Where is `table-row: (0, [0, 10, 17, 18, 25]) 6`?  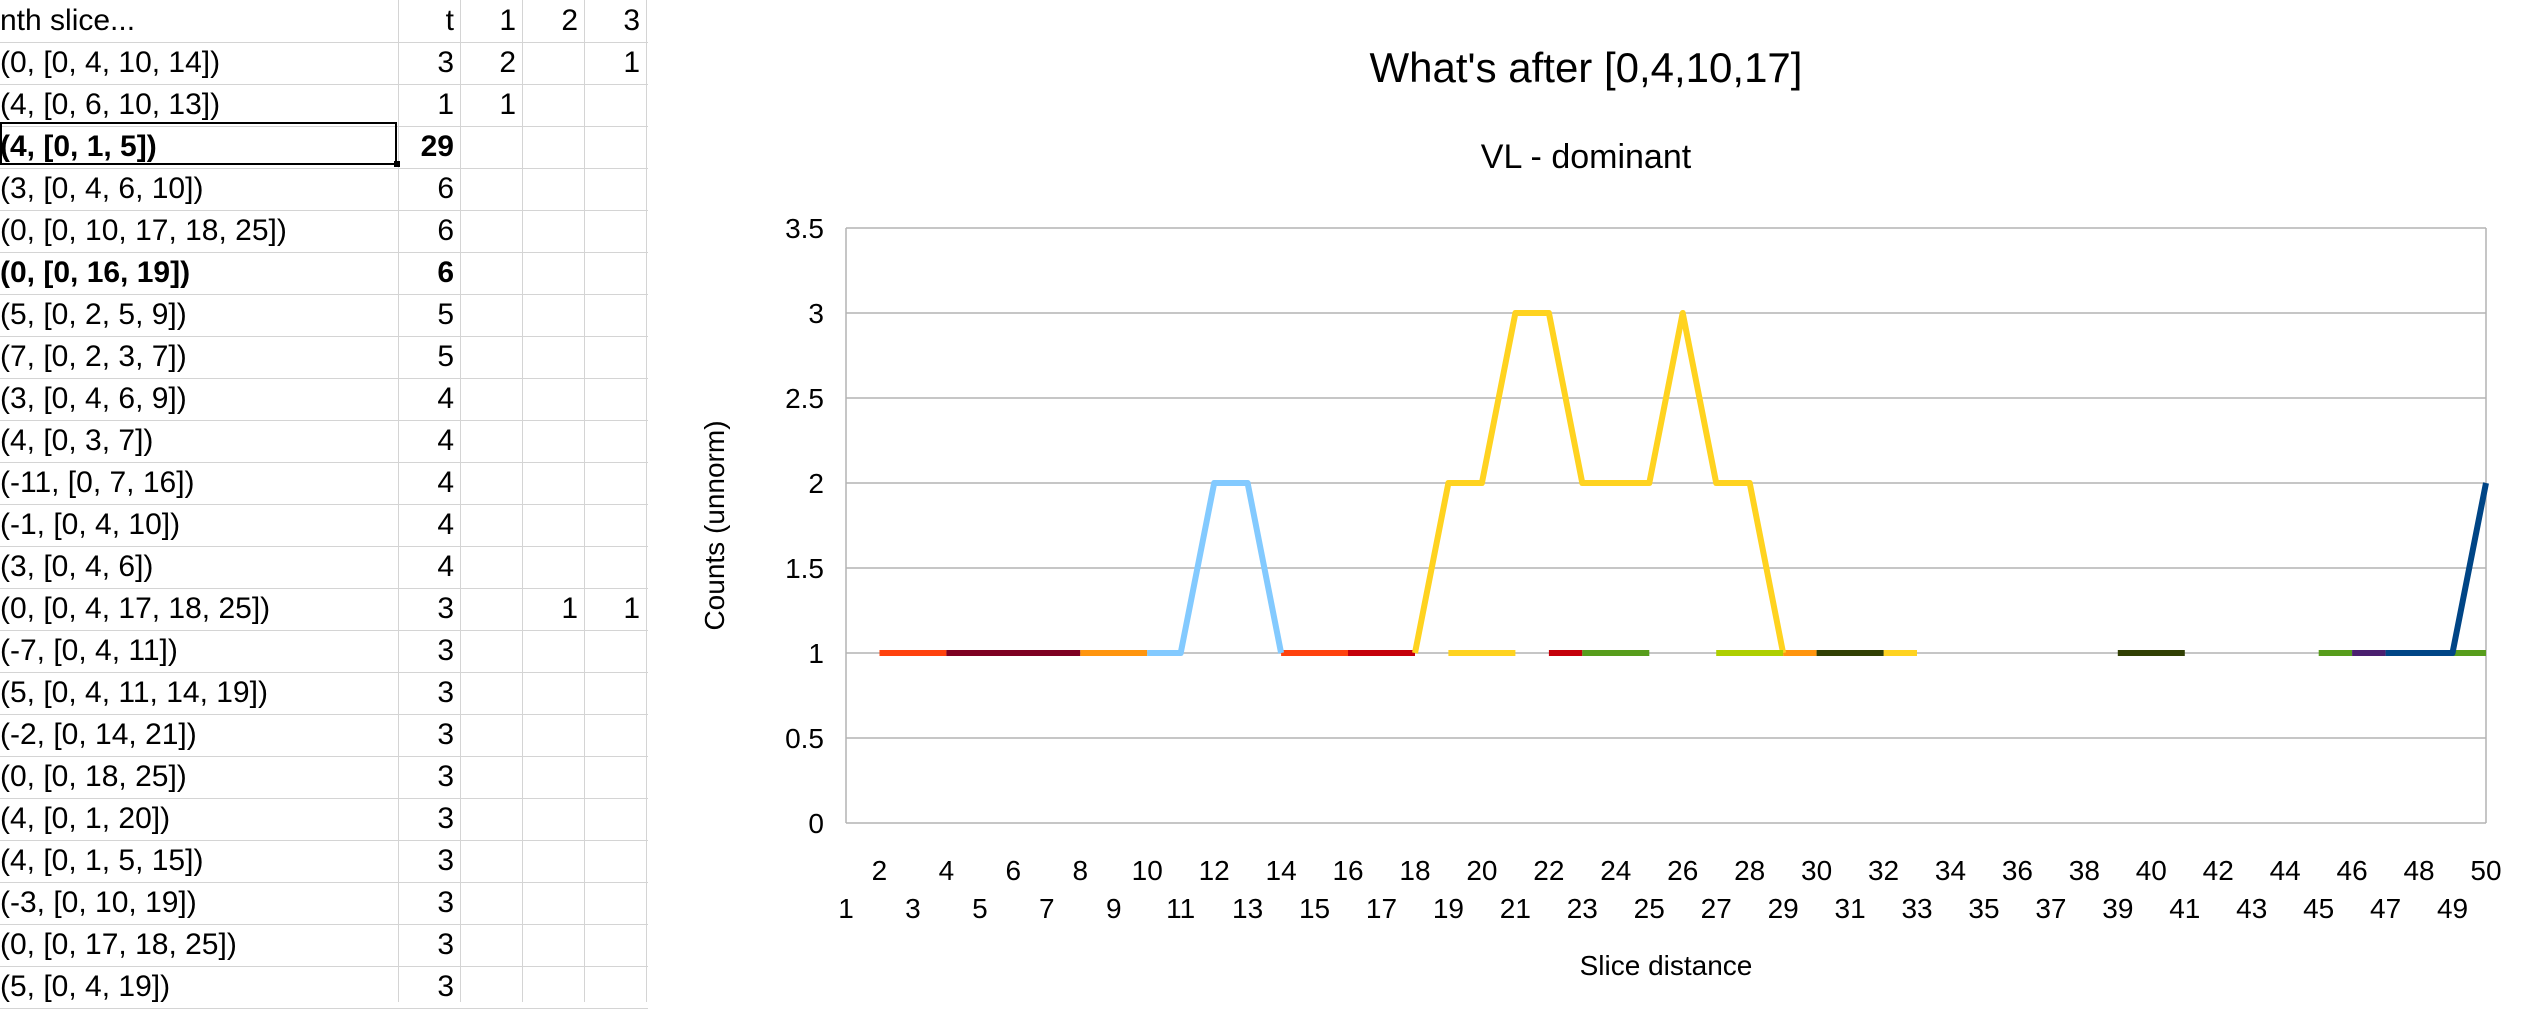 table-row: (0, [0, 10, 17, 18, 25]) 6 is located at coordinates (324, 231).